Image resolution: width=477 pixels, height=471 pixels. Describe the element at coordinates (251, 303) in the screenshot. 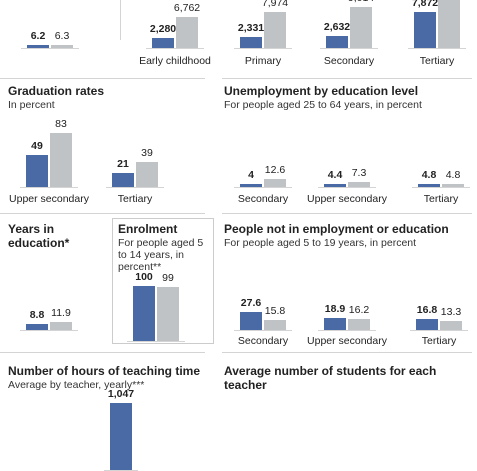

I see `value-label: 27.6` at that location.